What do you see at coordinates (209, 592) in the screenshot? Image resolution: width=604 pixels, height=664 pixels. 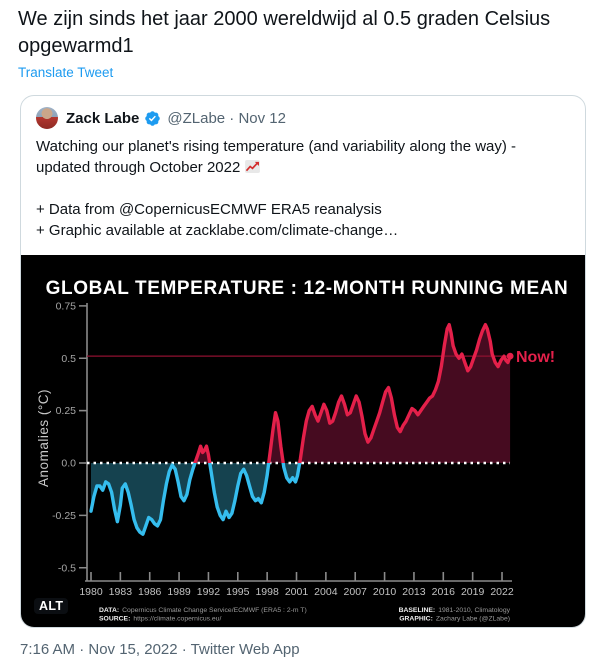 I see `svg-text: 1992` at bounding box center [209, 592].